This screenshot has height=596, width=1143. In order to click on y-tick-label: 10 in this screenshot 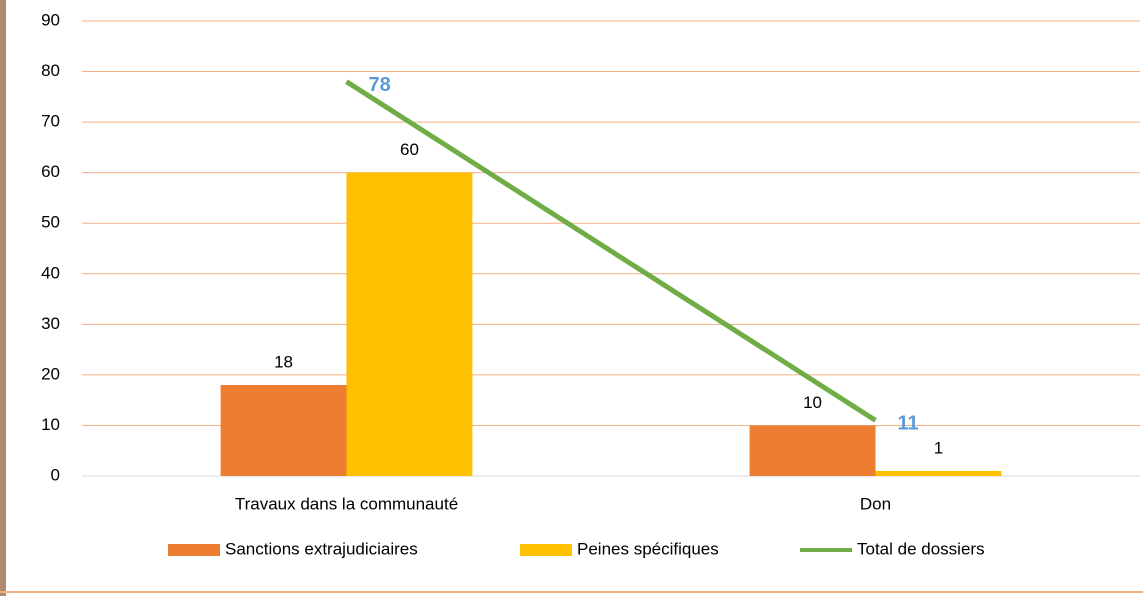, I will do `click(50, 424)`.